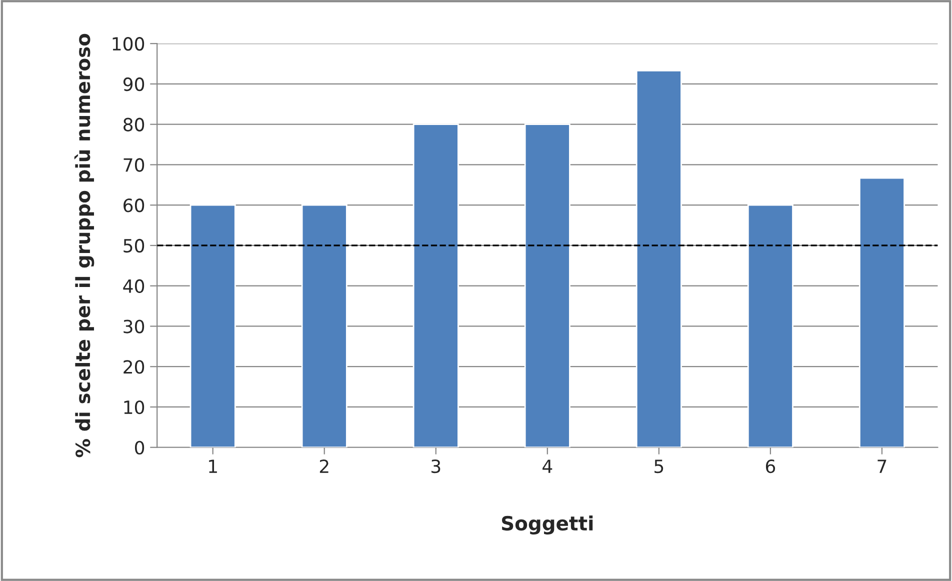 The height and width of the screenshot is (581, 952). Describe the element at coordinates (771, 466) in the screenshot. I see `x-tick-label: 6` at that location.